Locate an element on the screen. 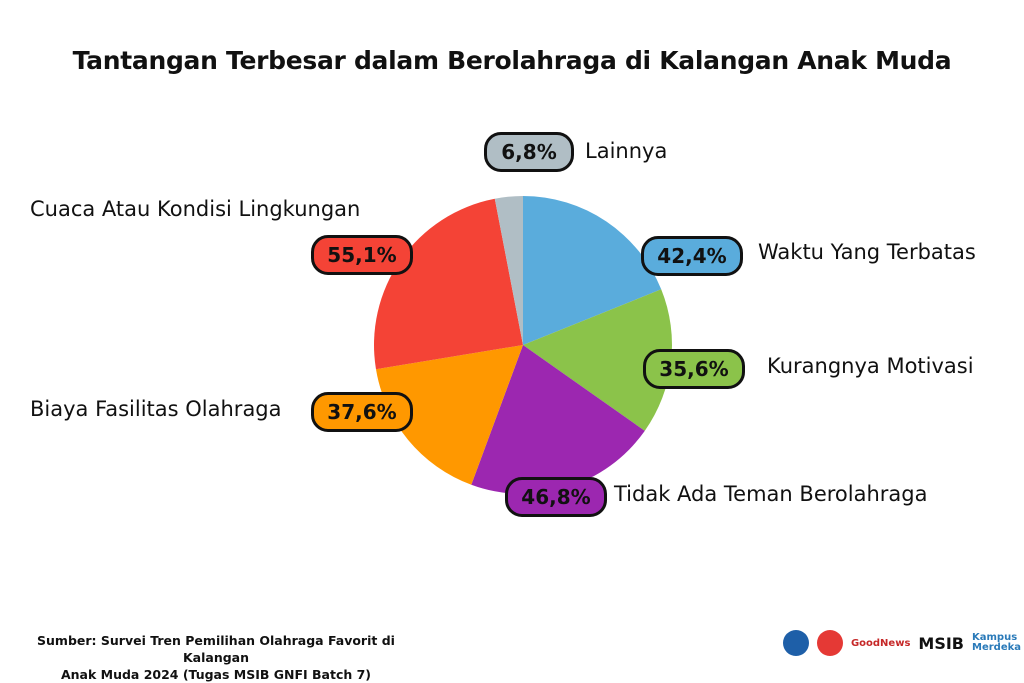  data-label-waktu: 42,4% is located at coordinates (692, 256).